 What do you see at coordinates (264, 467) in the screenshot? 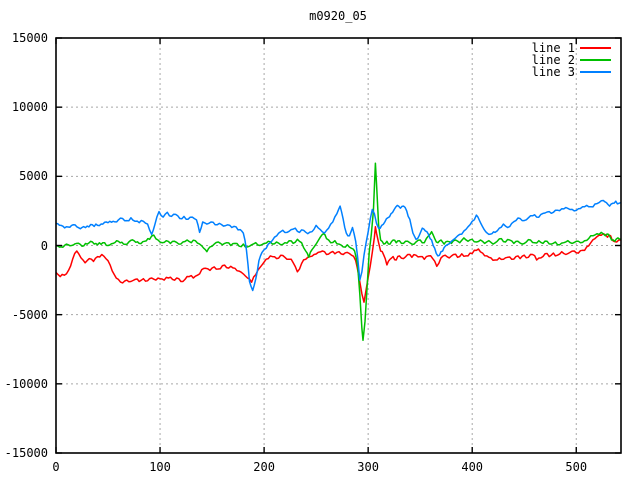
I see `x-tick-label: 200` at bounding box center [264, 467].